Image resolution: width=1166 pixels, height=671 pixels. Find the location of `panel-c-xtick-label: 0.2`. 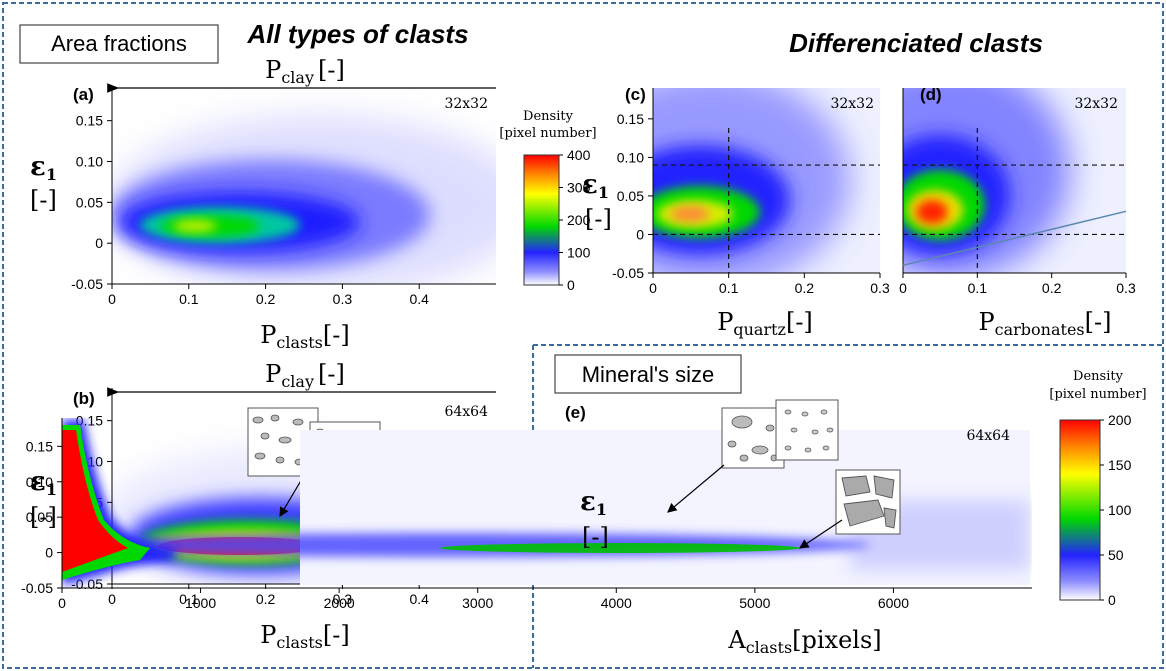

panel-c-xtick-label: 0.2 is located at coordinates (805, 288).